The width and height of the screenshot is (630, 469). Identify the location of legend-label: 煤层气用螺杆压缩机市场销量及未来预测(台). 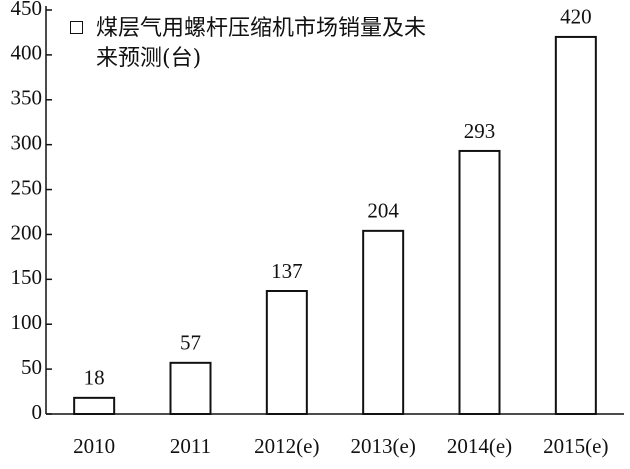
(261, 43).